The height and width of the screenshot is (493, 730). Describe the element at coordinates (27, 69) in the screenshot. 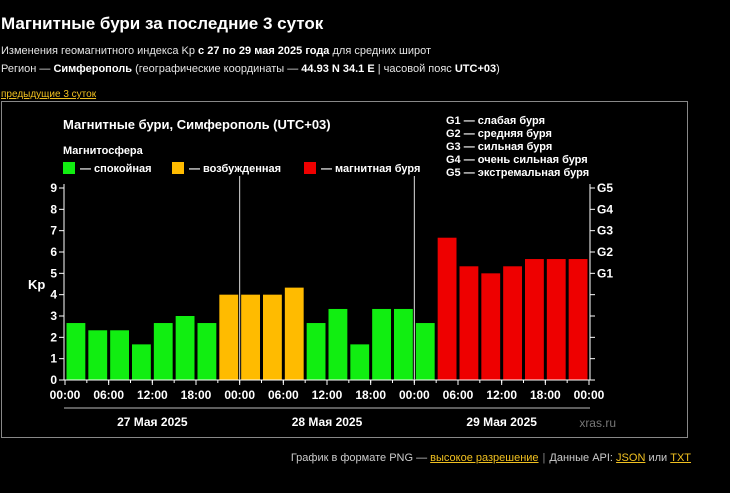

I see `region-prefix: Регион —` at that location.